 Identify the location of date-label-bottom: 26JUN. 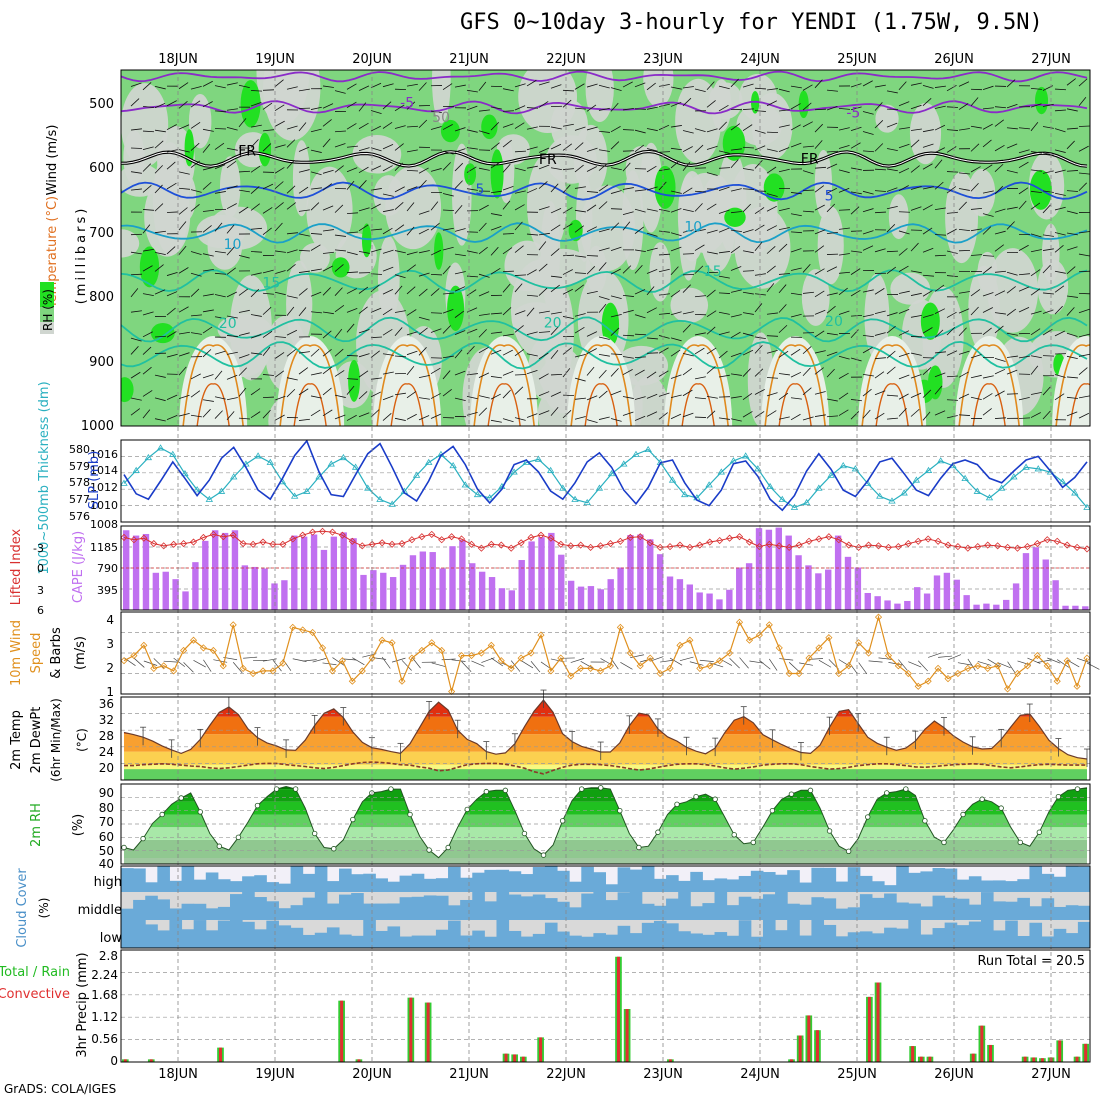
(954, 1074).